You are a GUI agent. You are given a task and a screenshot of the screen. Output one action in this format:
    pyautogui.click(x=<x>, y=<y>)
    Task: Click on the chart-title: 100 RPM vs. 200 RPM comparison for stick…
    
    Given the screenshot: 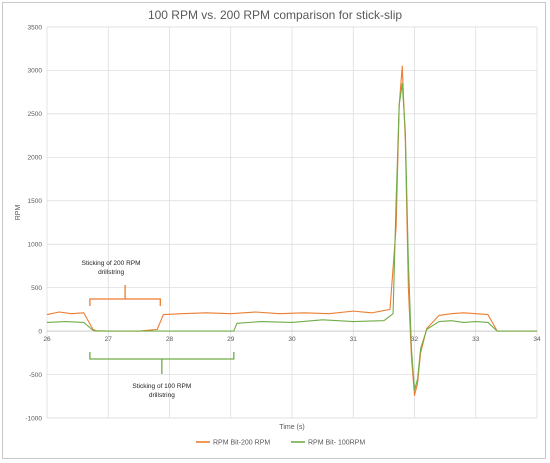 What is the action you would take?
    pyautogui.click(x=275, y=15)
    